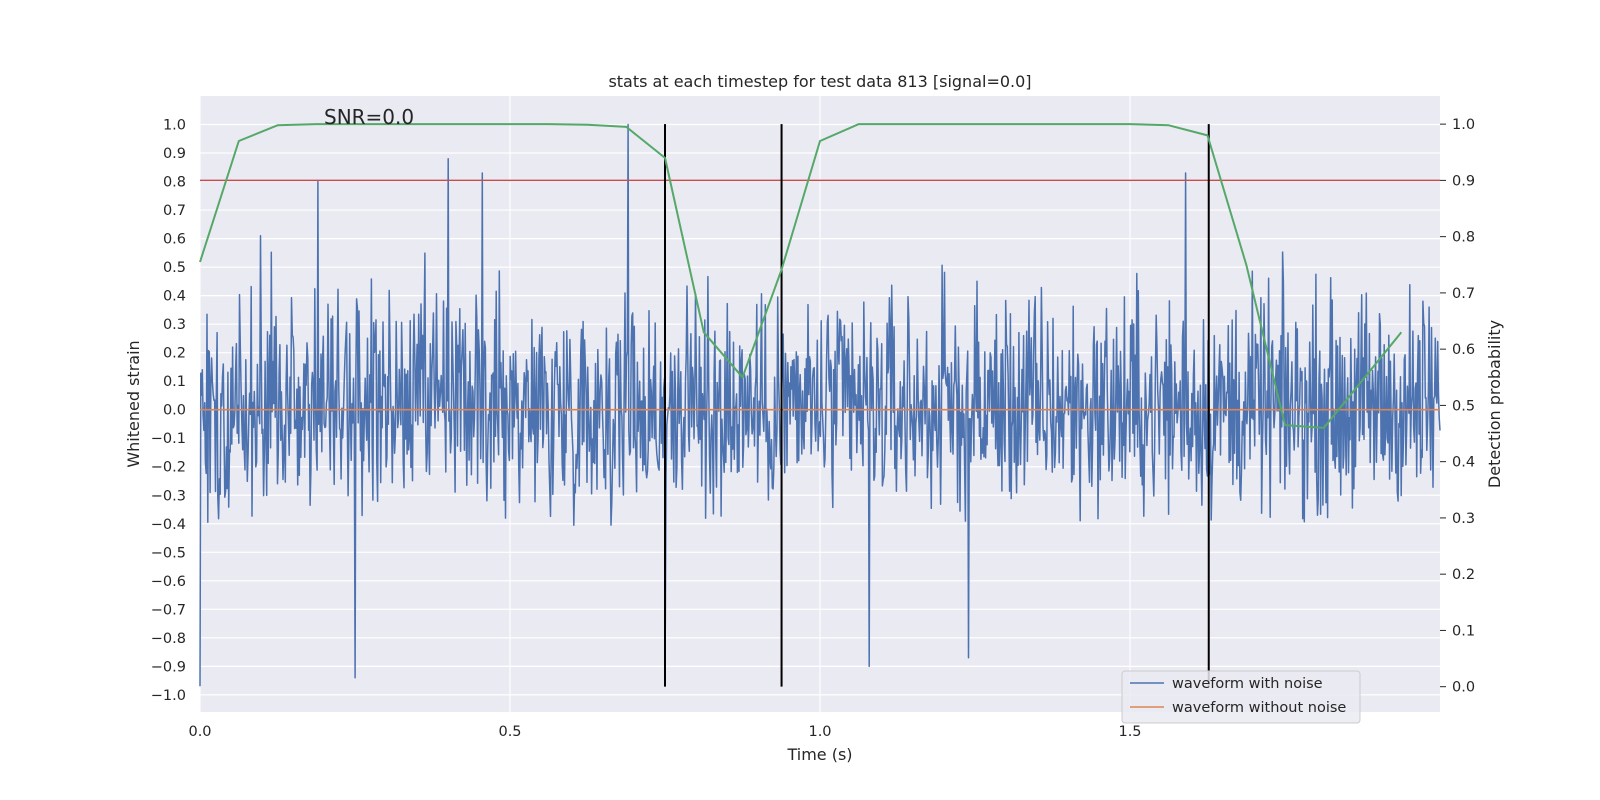 This screenshot has height=800, width=1600. I want to click on y-tick-label-left: −1.0, so click(168, 696).